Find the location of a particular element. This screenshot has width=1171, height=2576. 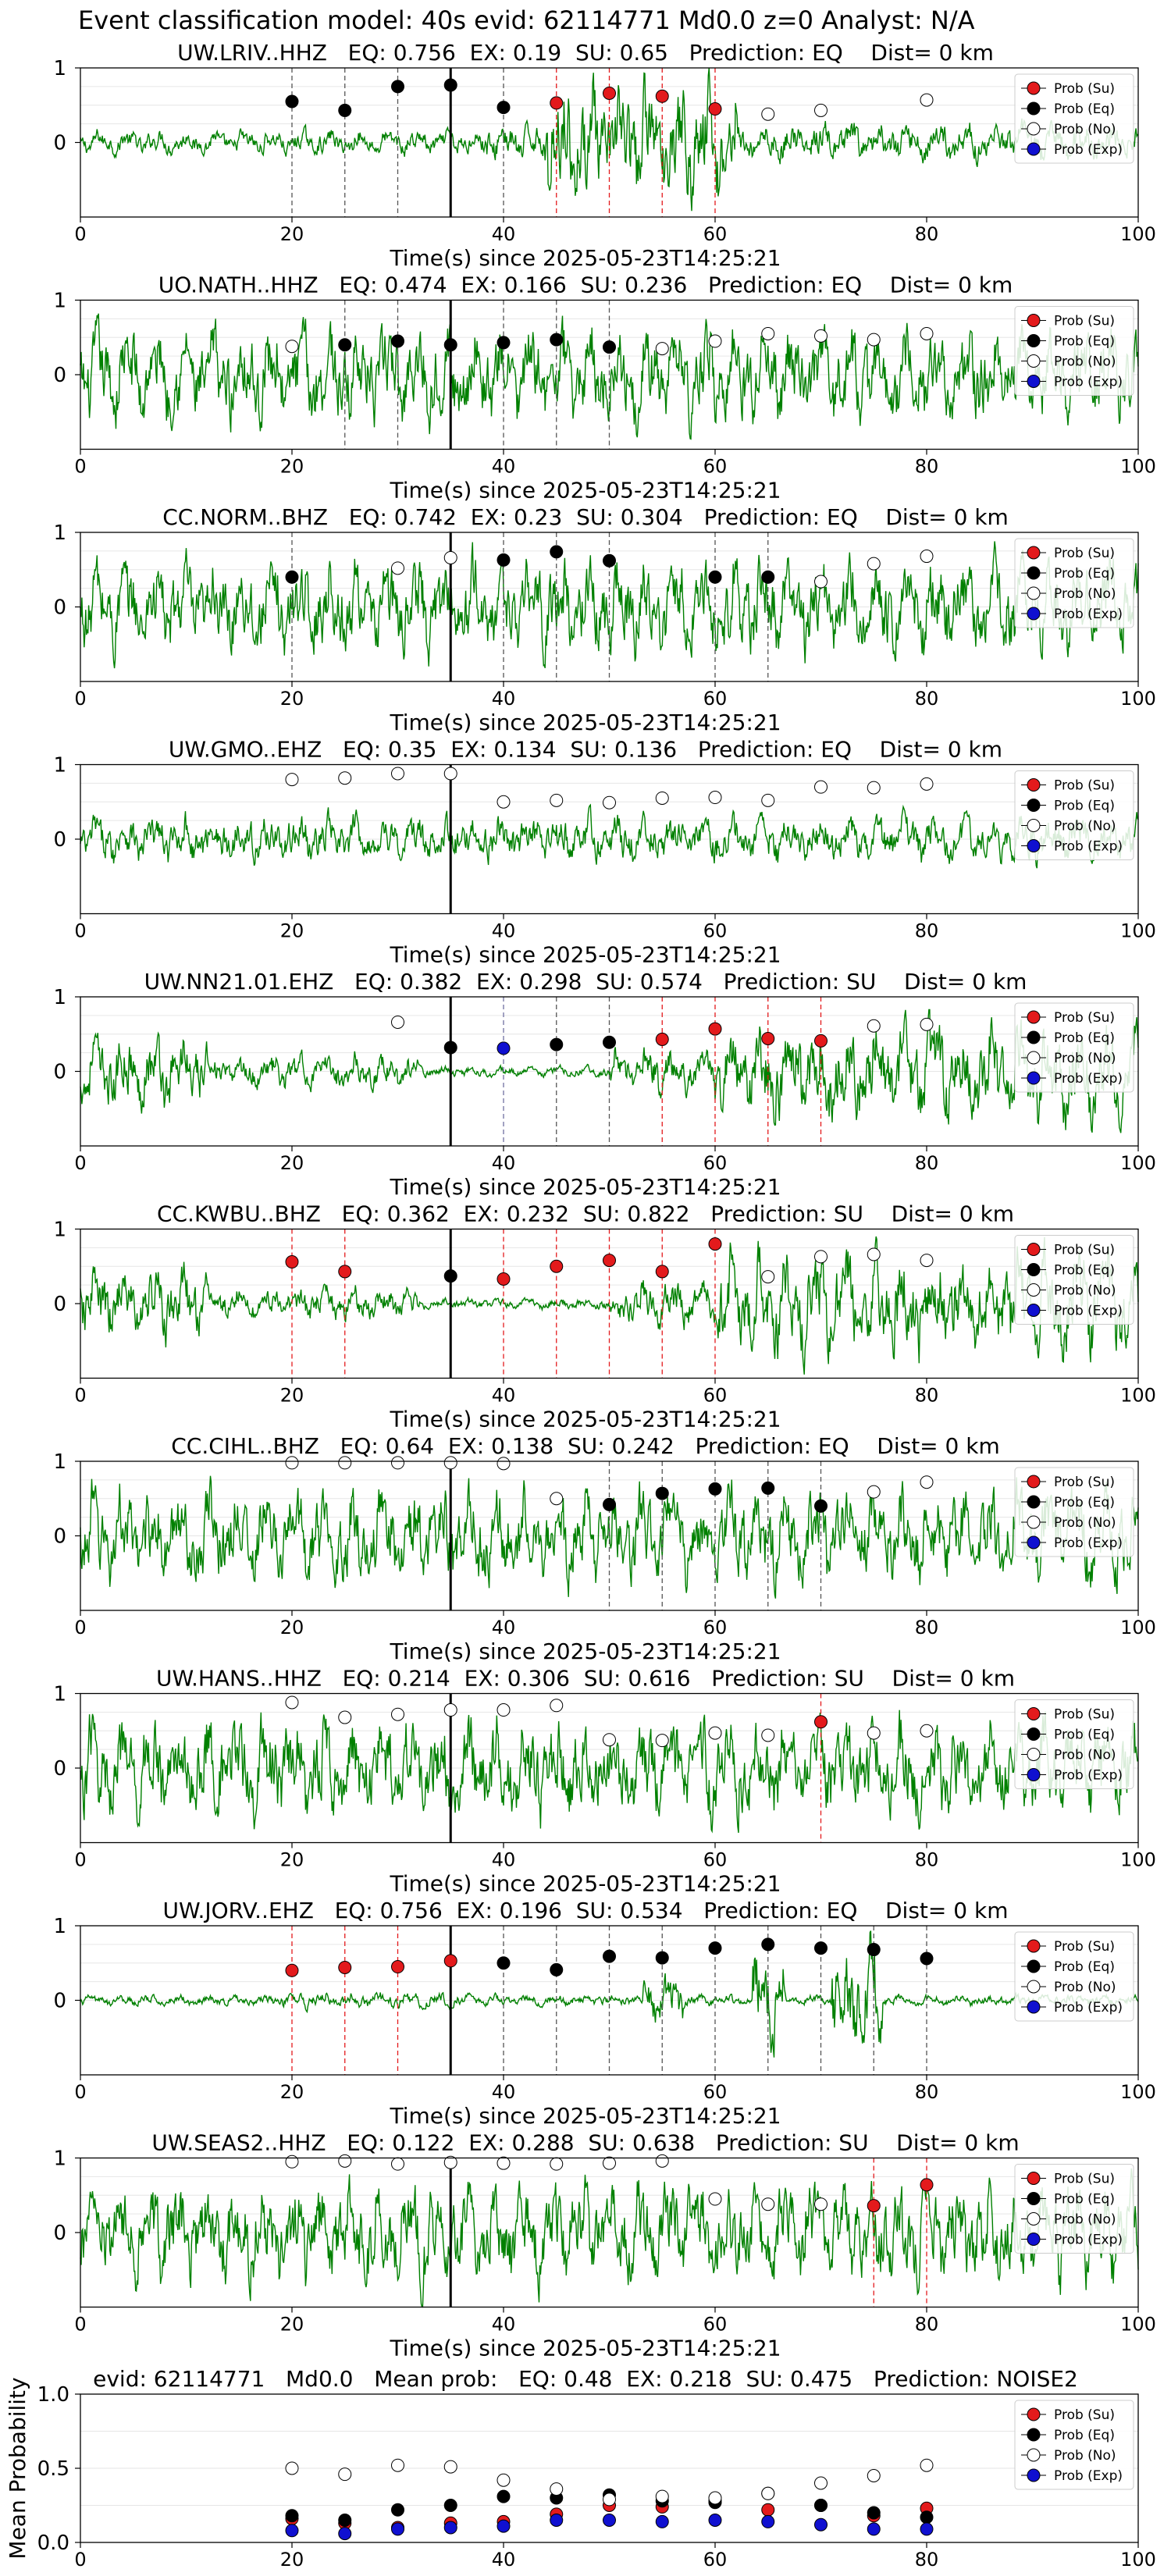

x-tick-label: 20 is located at coordinates (292, 2092).